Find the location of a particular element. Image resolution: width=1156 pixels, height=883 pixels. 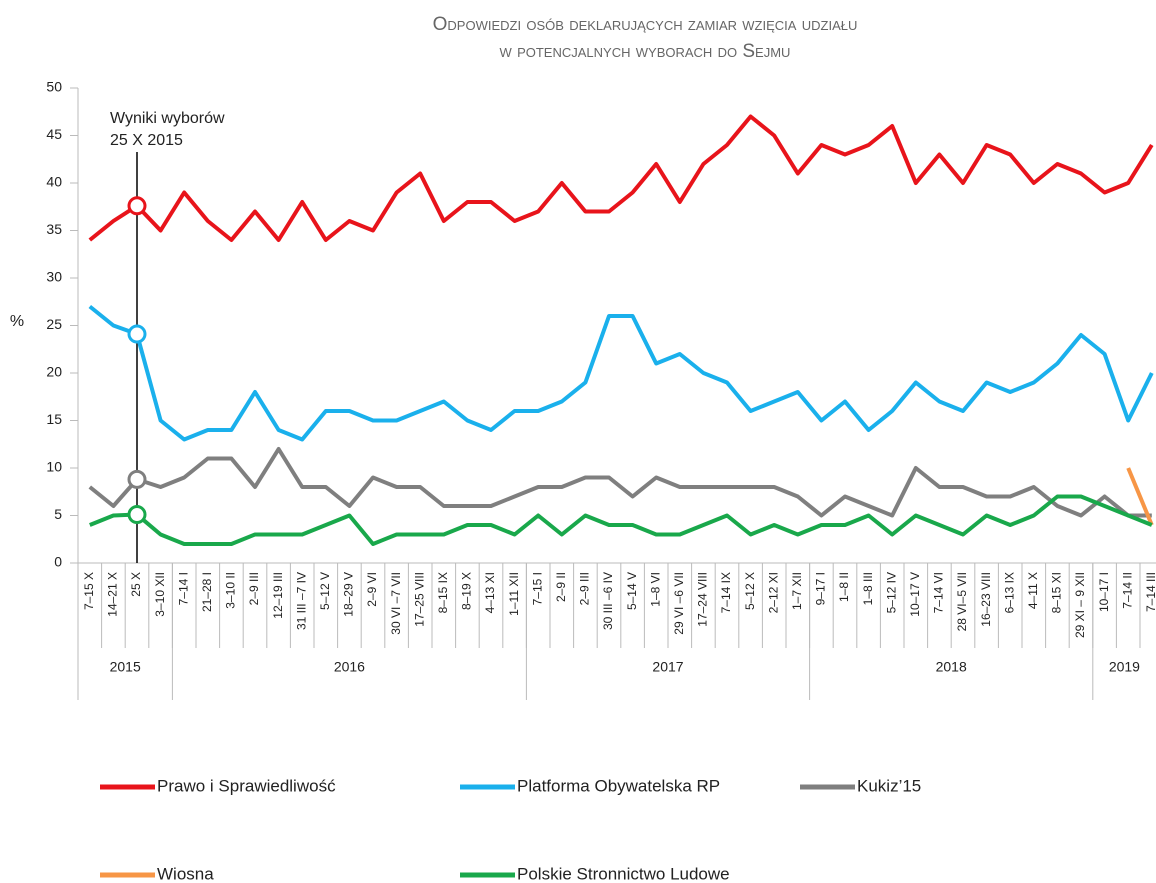

x-tick-label: 8–19 X is located at coordinates (467, 591).